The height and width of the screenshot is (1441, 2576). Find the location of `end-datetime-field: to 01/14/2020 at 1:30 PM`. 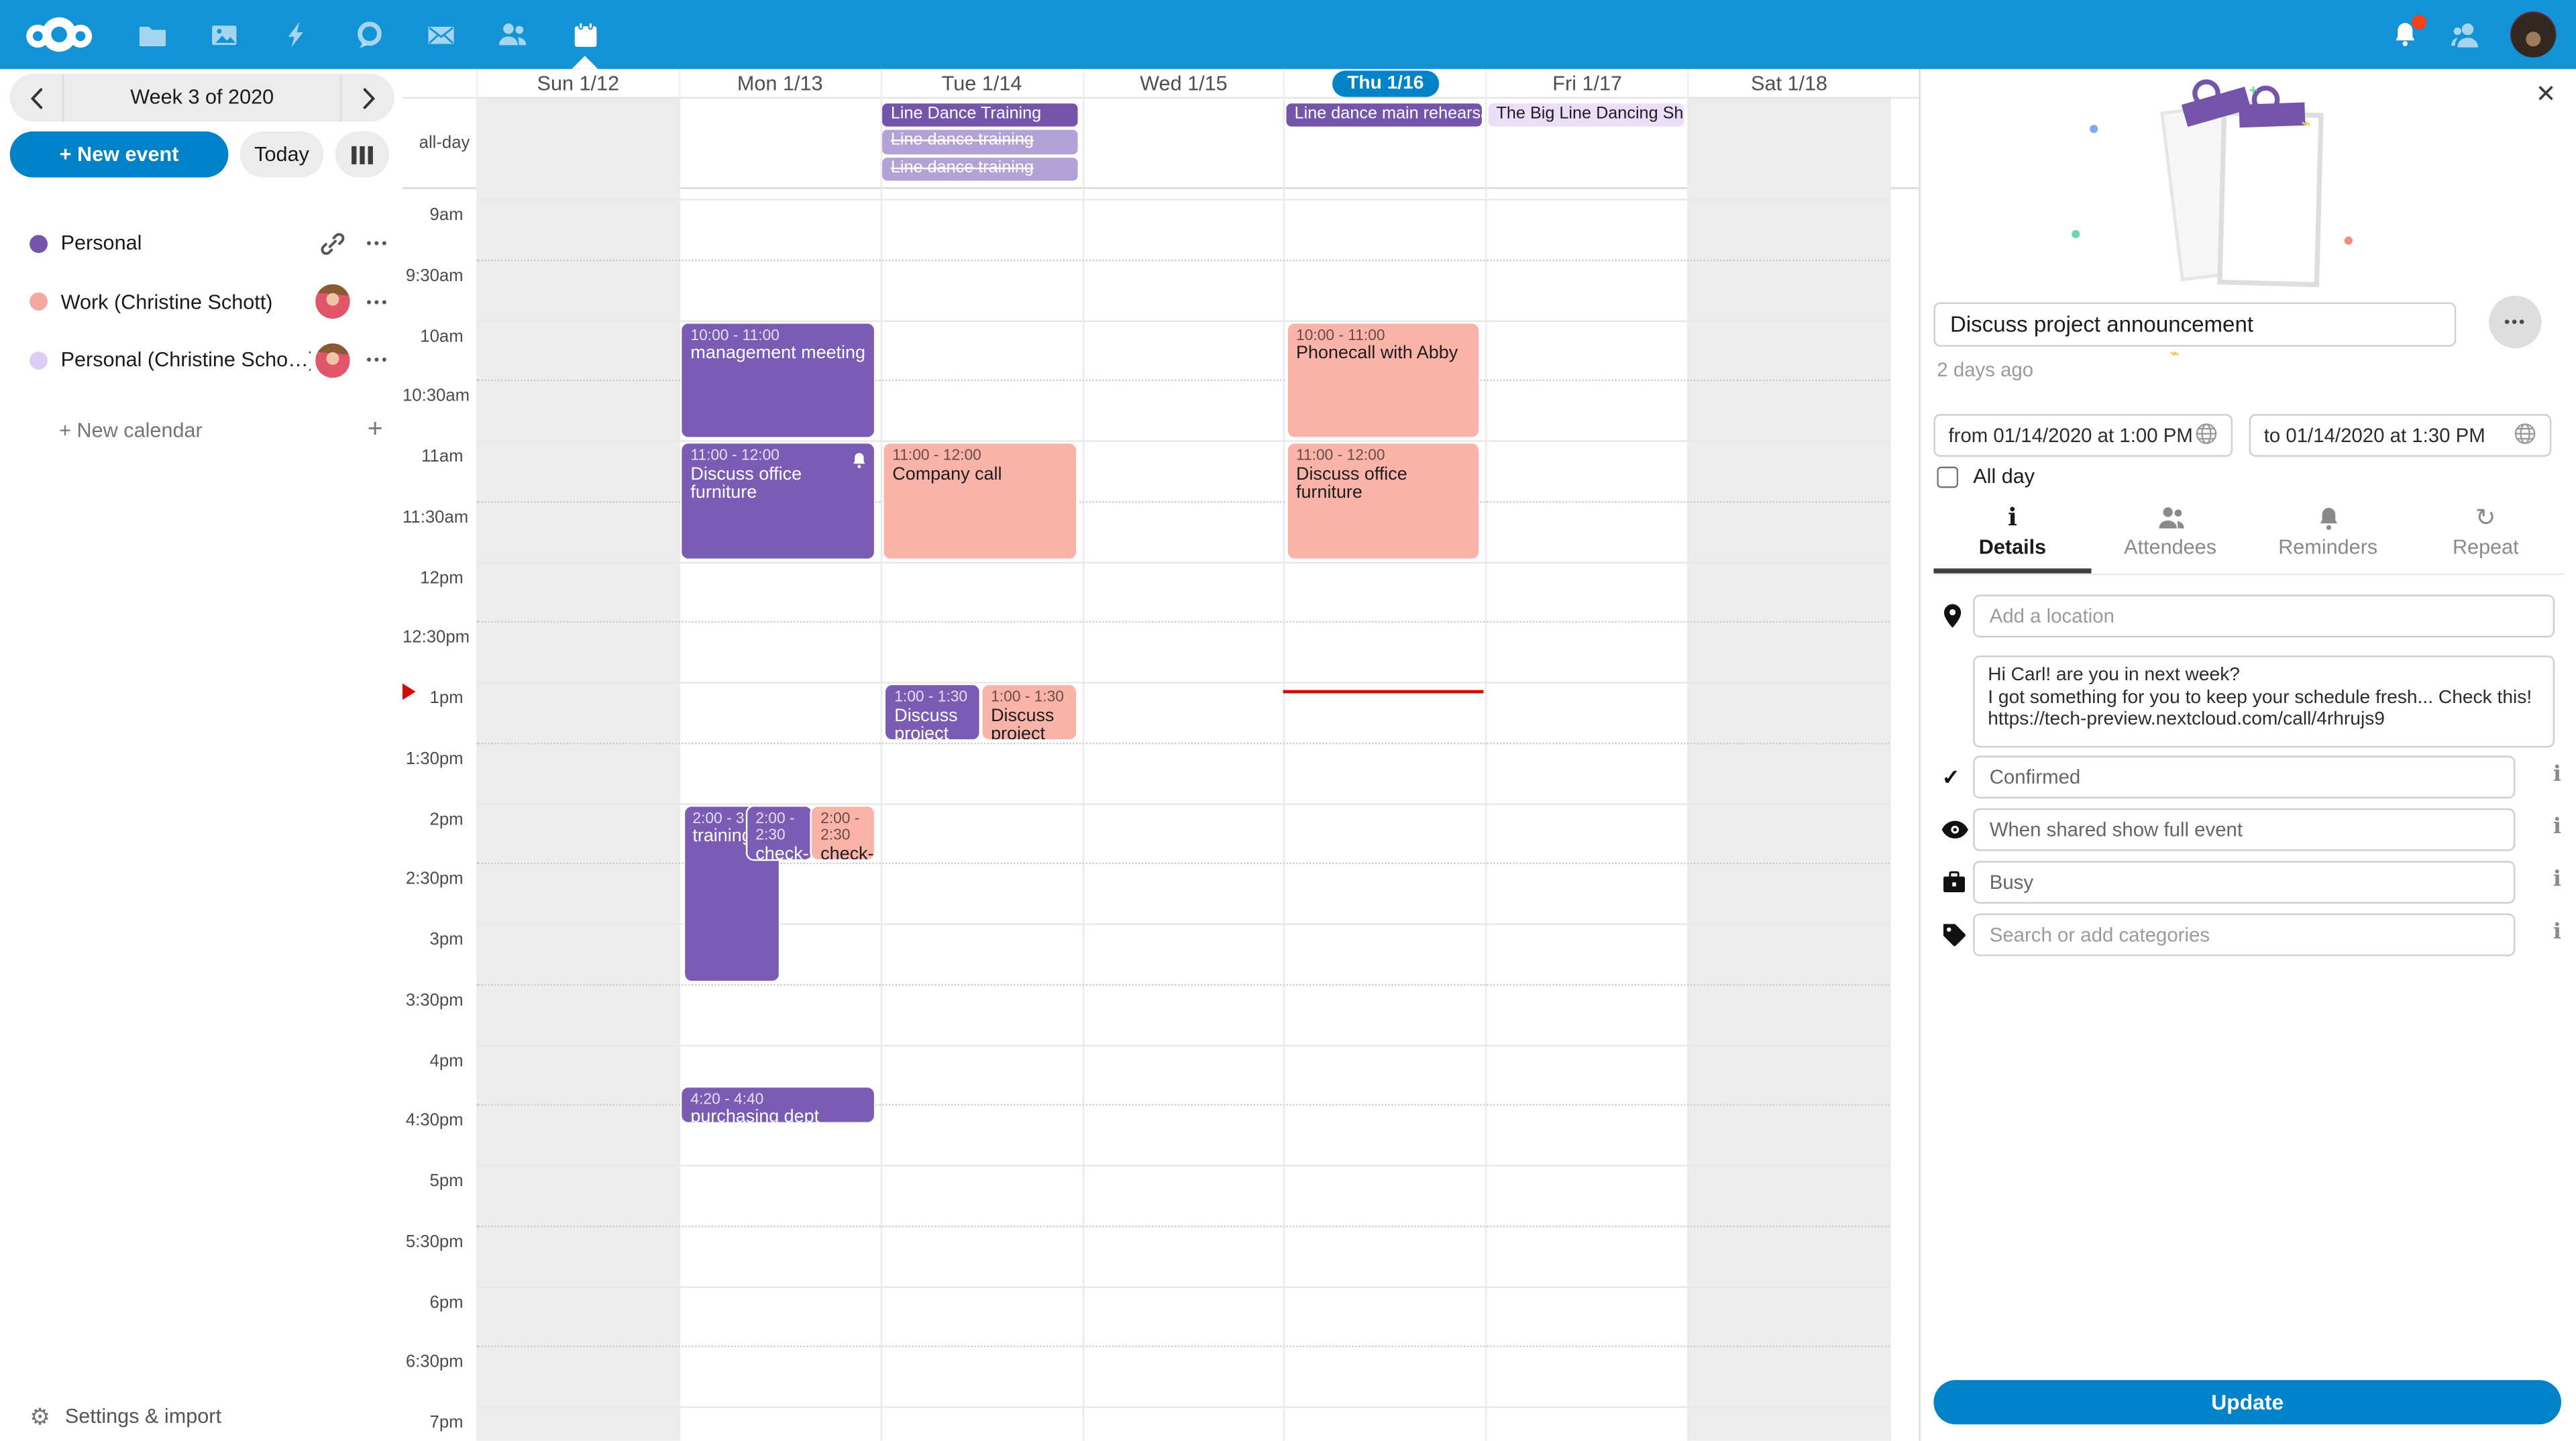

end-datetime-field: to 01/14/2020 at 1:30 PM is located at coordinates (2400, 435).